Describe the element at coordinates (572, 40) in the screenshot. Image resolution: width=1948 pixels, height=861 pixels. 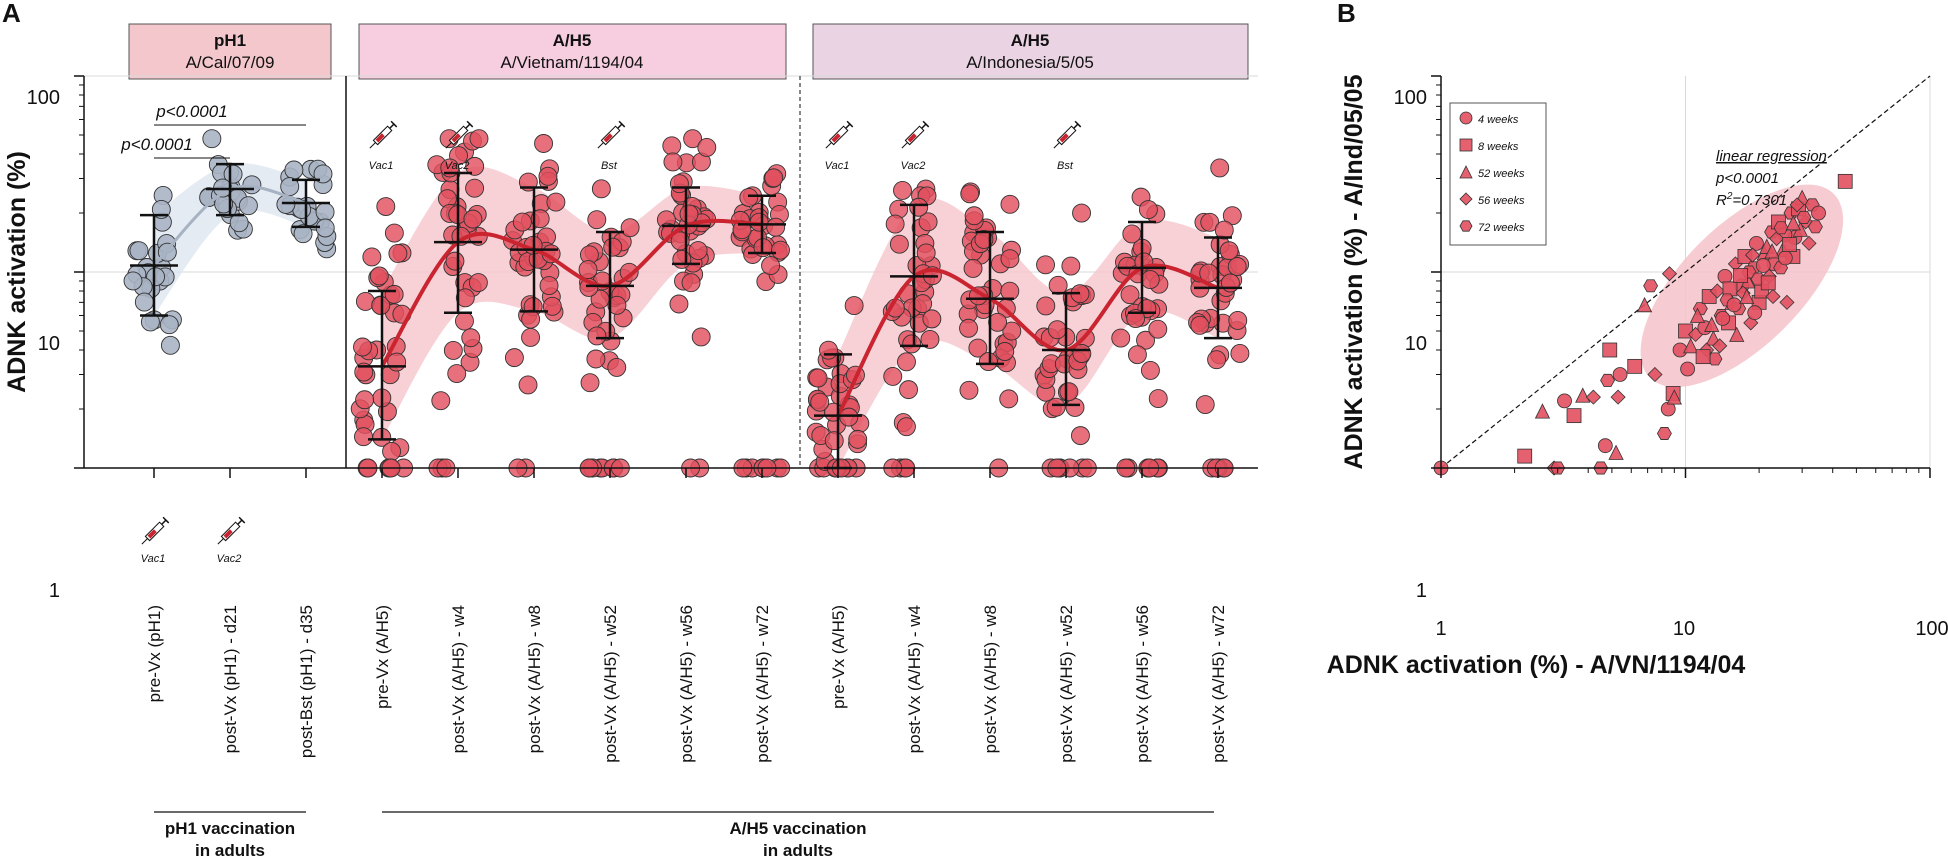
I see `header-vietnam-title: A/H5` at that location.